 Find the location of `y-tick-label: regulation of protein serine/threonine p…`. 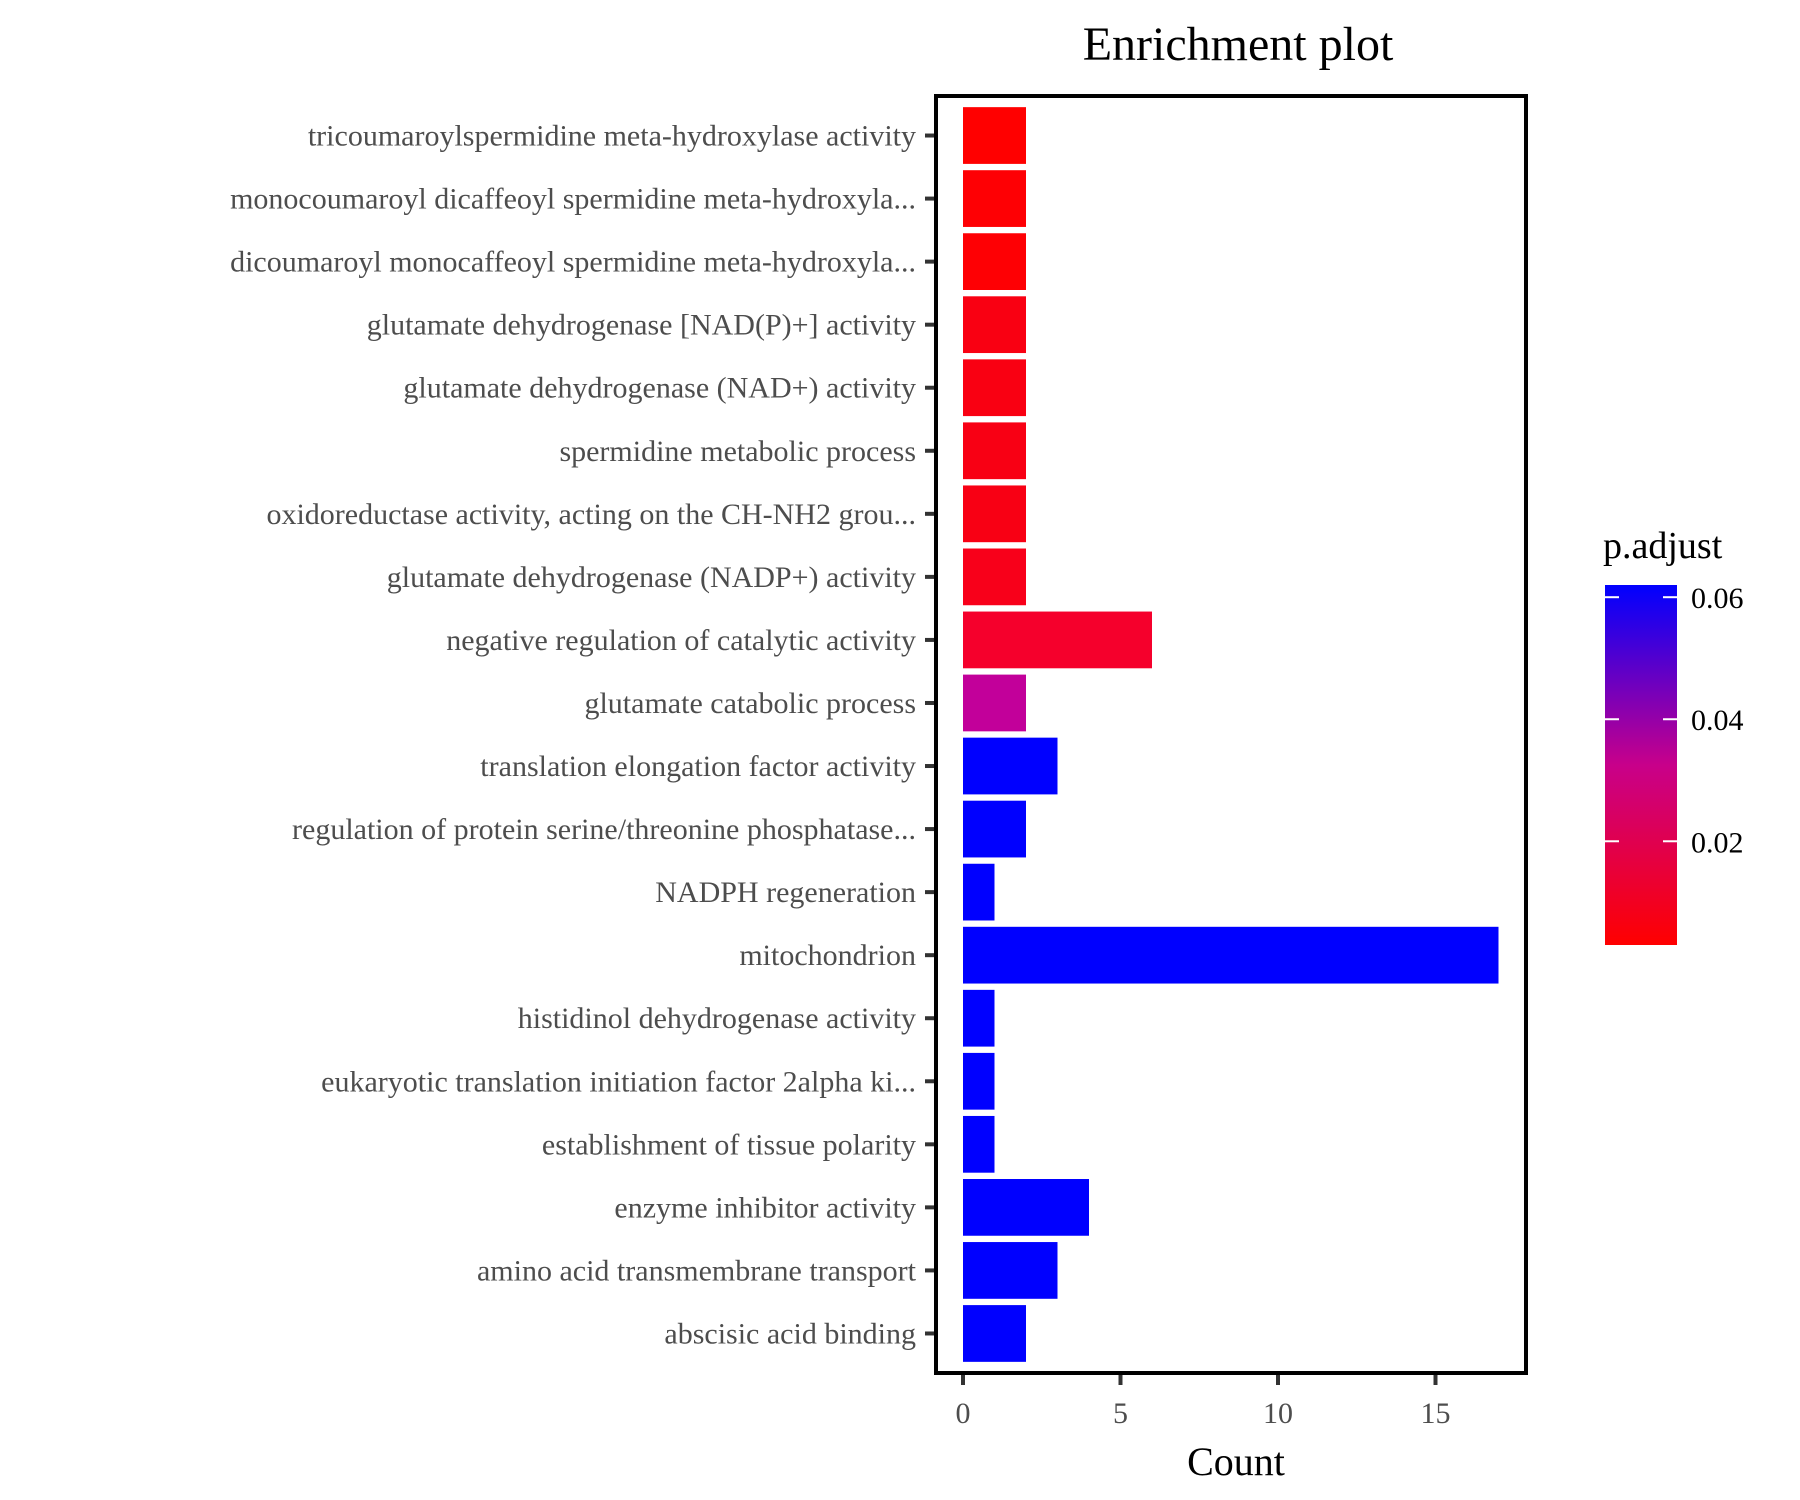

y-tick-label: regulation of protein serine/threonine p… is located at coordinates (604, 829).